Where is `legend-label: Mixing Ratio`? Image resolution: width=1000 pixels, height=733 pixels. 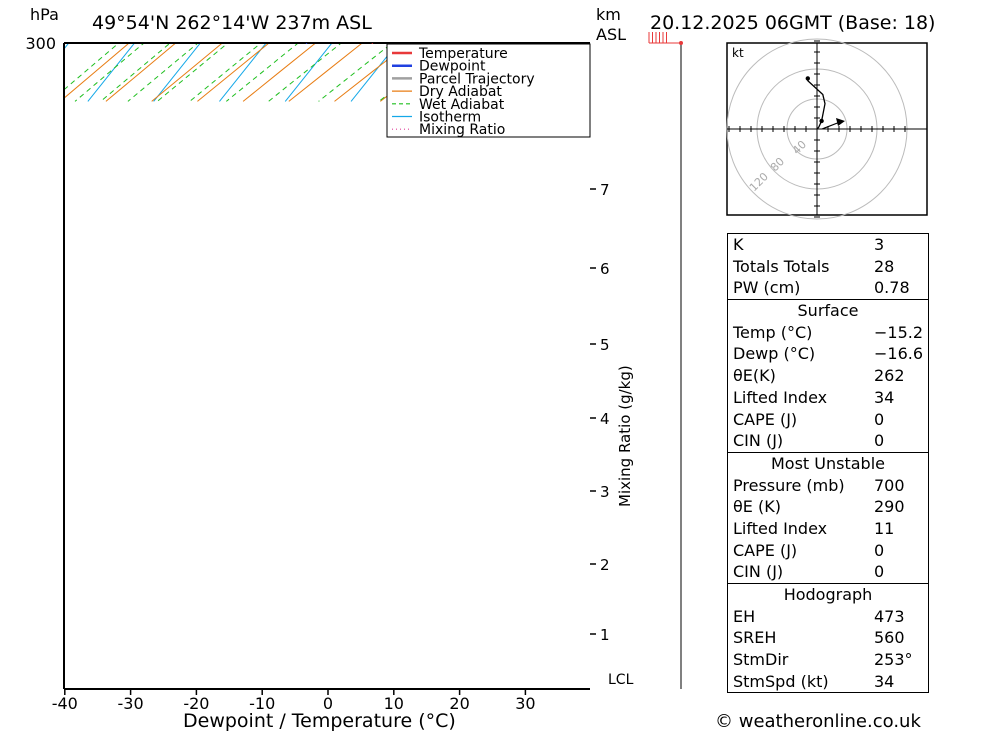 legend-label: Mixing Ratio is located at coordinates (462, 130).